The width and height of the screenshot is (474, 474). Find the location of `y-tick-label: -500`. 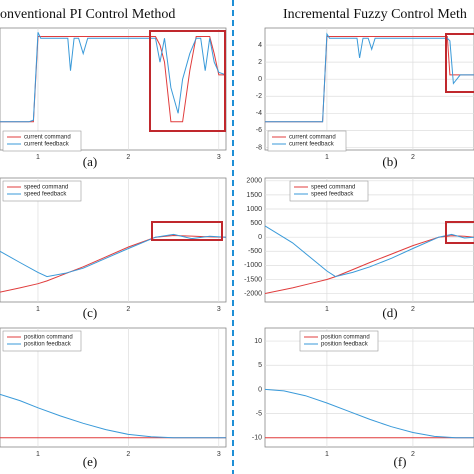

y-tick-label: -500 is located at coordinates (255, 251).